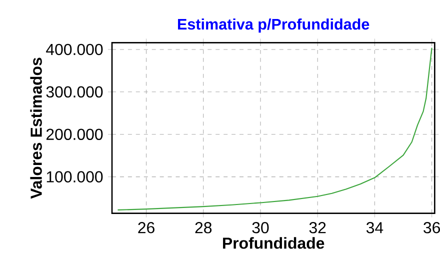 The height and width of the screenshot is (268, 440). Describe the element at coordinates (74, 92) in the screenshot. I see `y-tick-label: 300.000` at that location.